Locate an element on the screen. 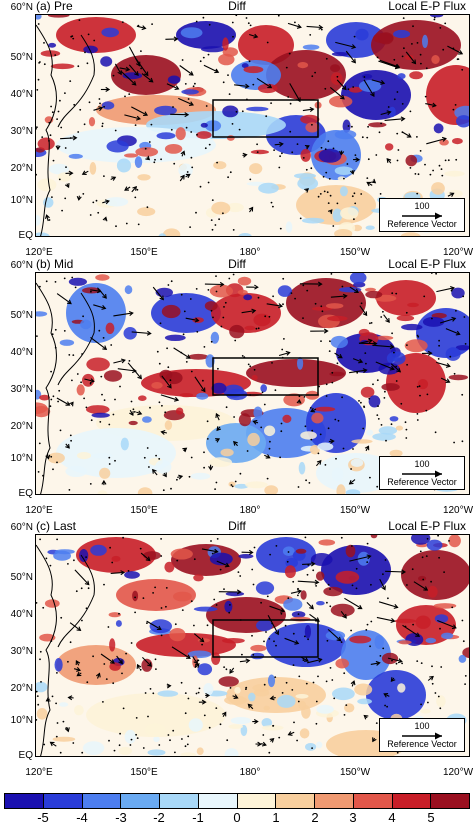 The height and width of the screenshot is (829, 474). reference-vector-label: Reference Vector is located at coordinates (422, 482).